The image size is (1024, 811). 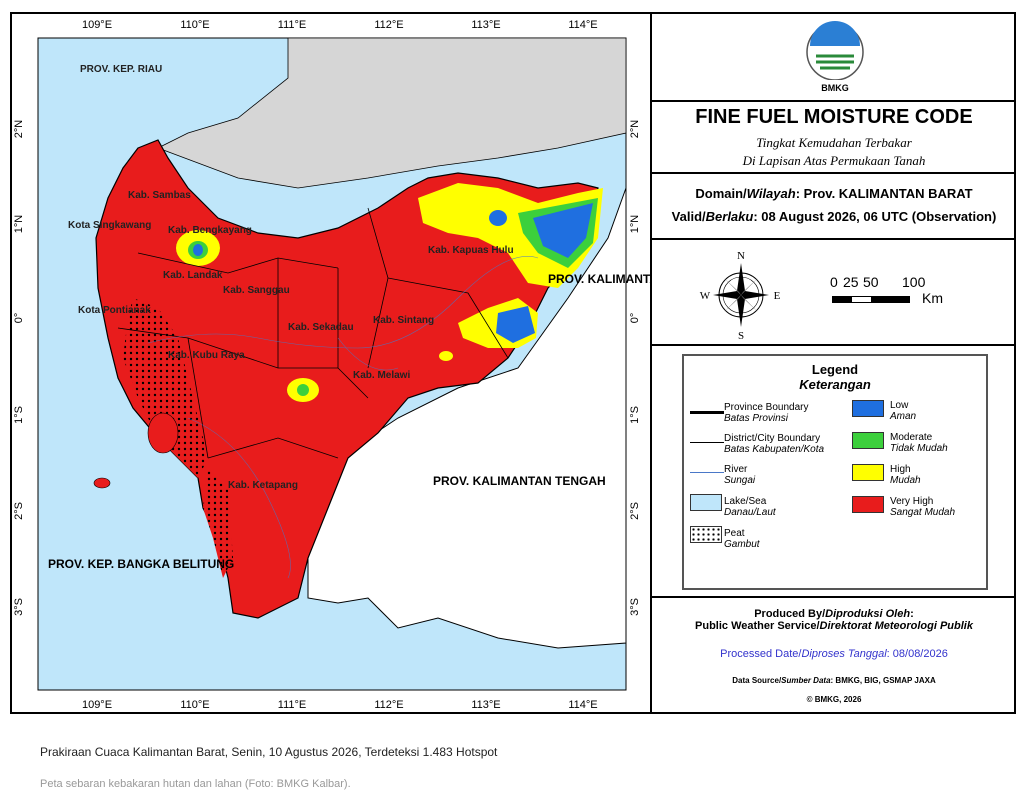 What do you see at coordinates (403, 320) in the screenshot?
I see `label-kab-sintang: Kab. Sintang` at bounding box center [403, 320].